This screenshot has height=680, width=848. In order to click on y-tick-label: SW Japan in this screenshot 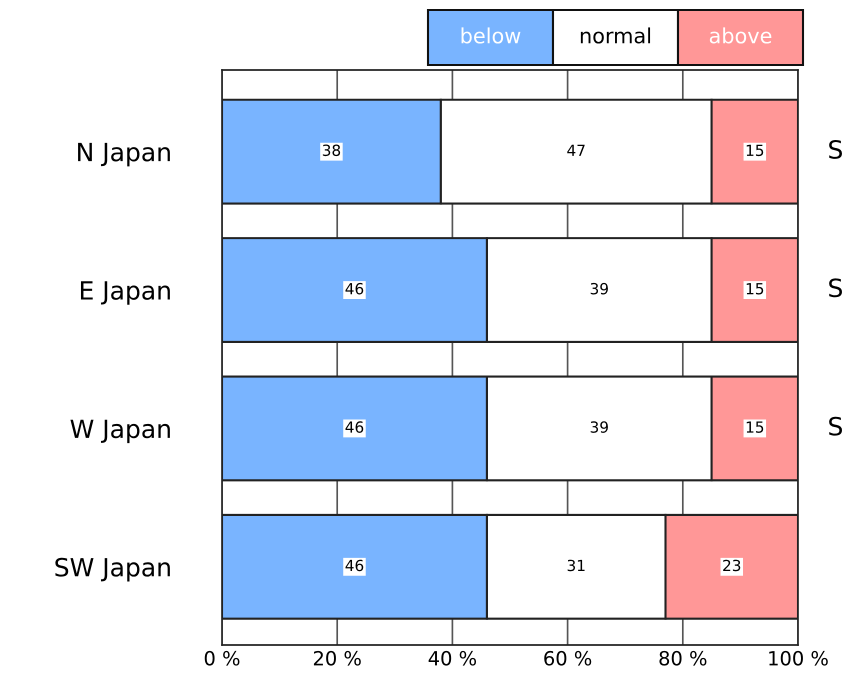, I will do `click(112, 570)`.